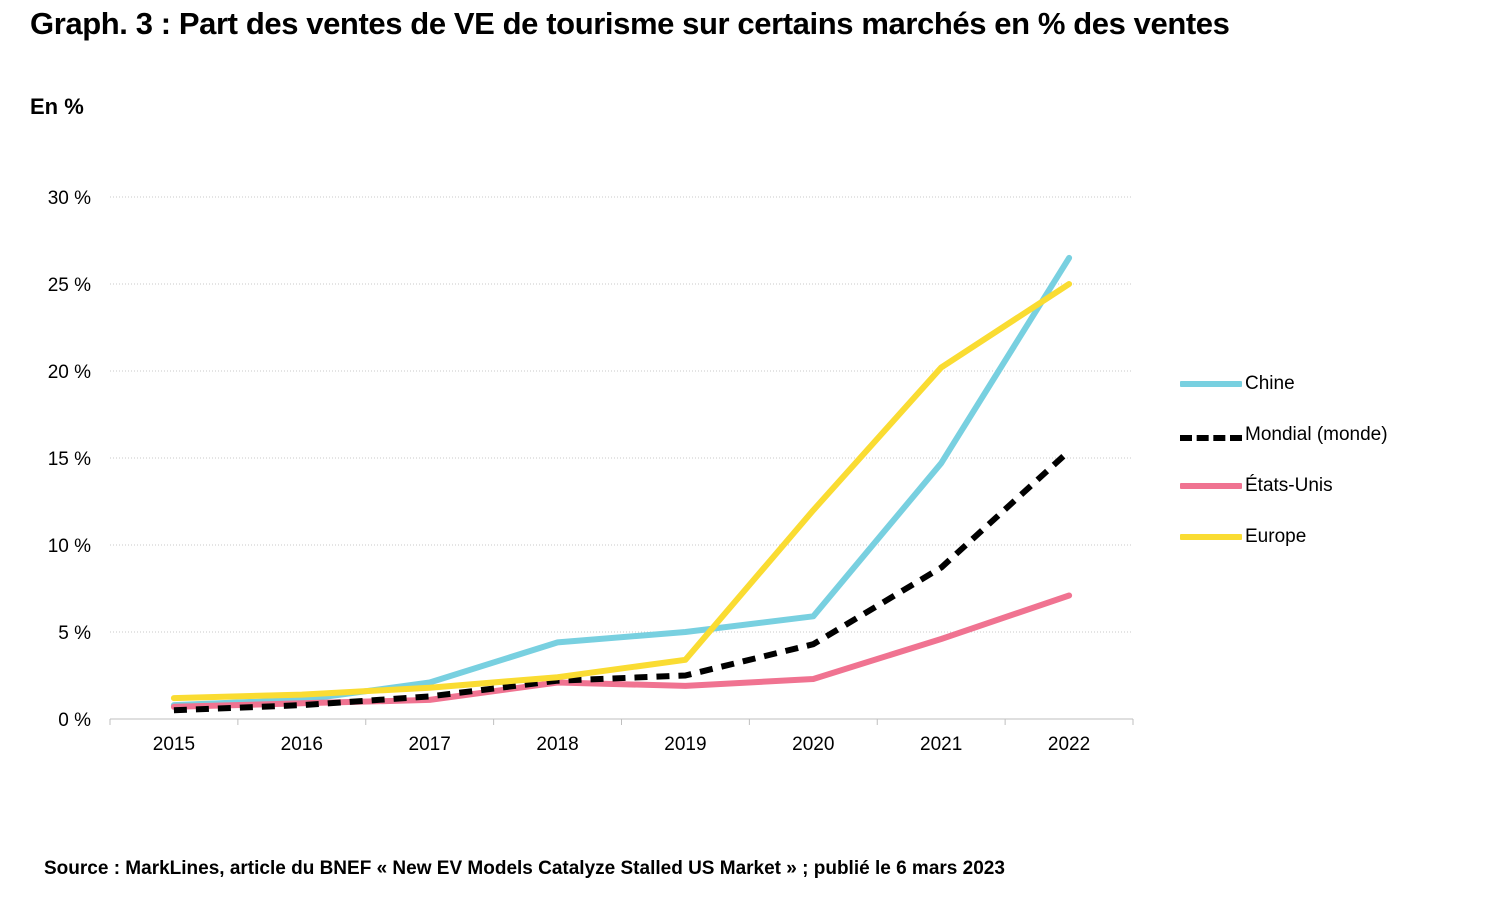 Image resolution: width=1500 pixels, height=897 pixels. Describe the element at coordinates (74, 720) in the screenshot. I see `y-tick-label: 0 %` at that location.